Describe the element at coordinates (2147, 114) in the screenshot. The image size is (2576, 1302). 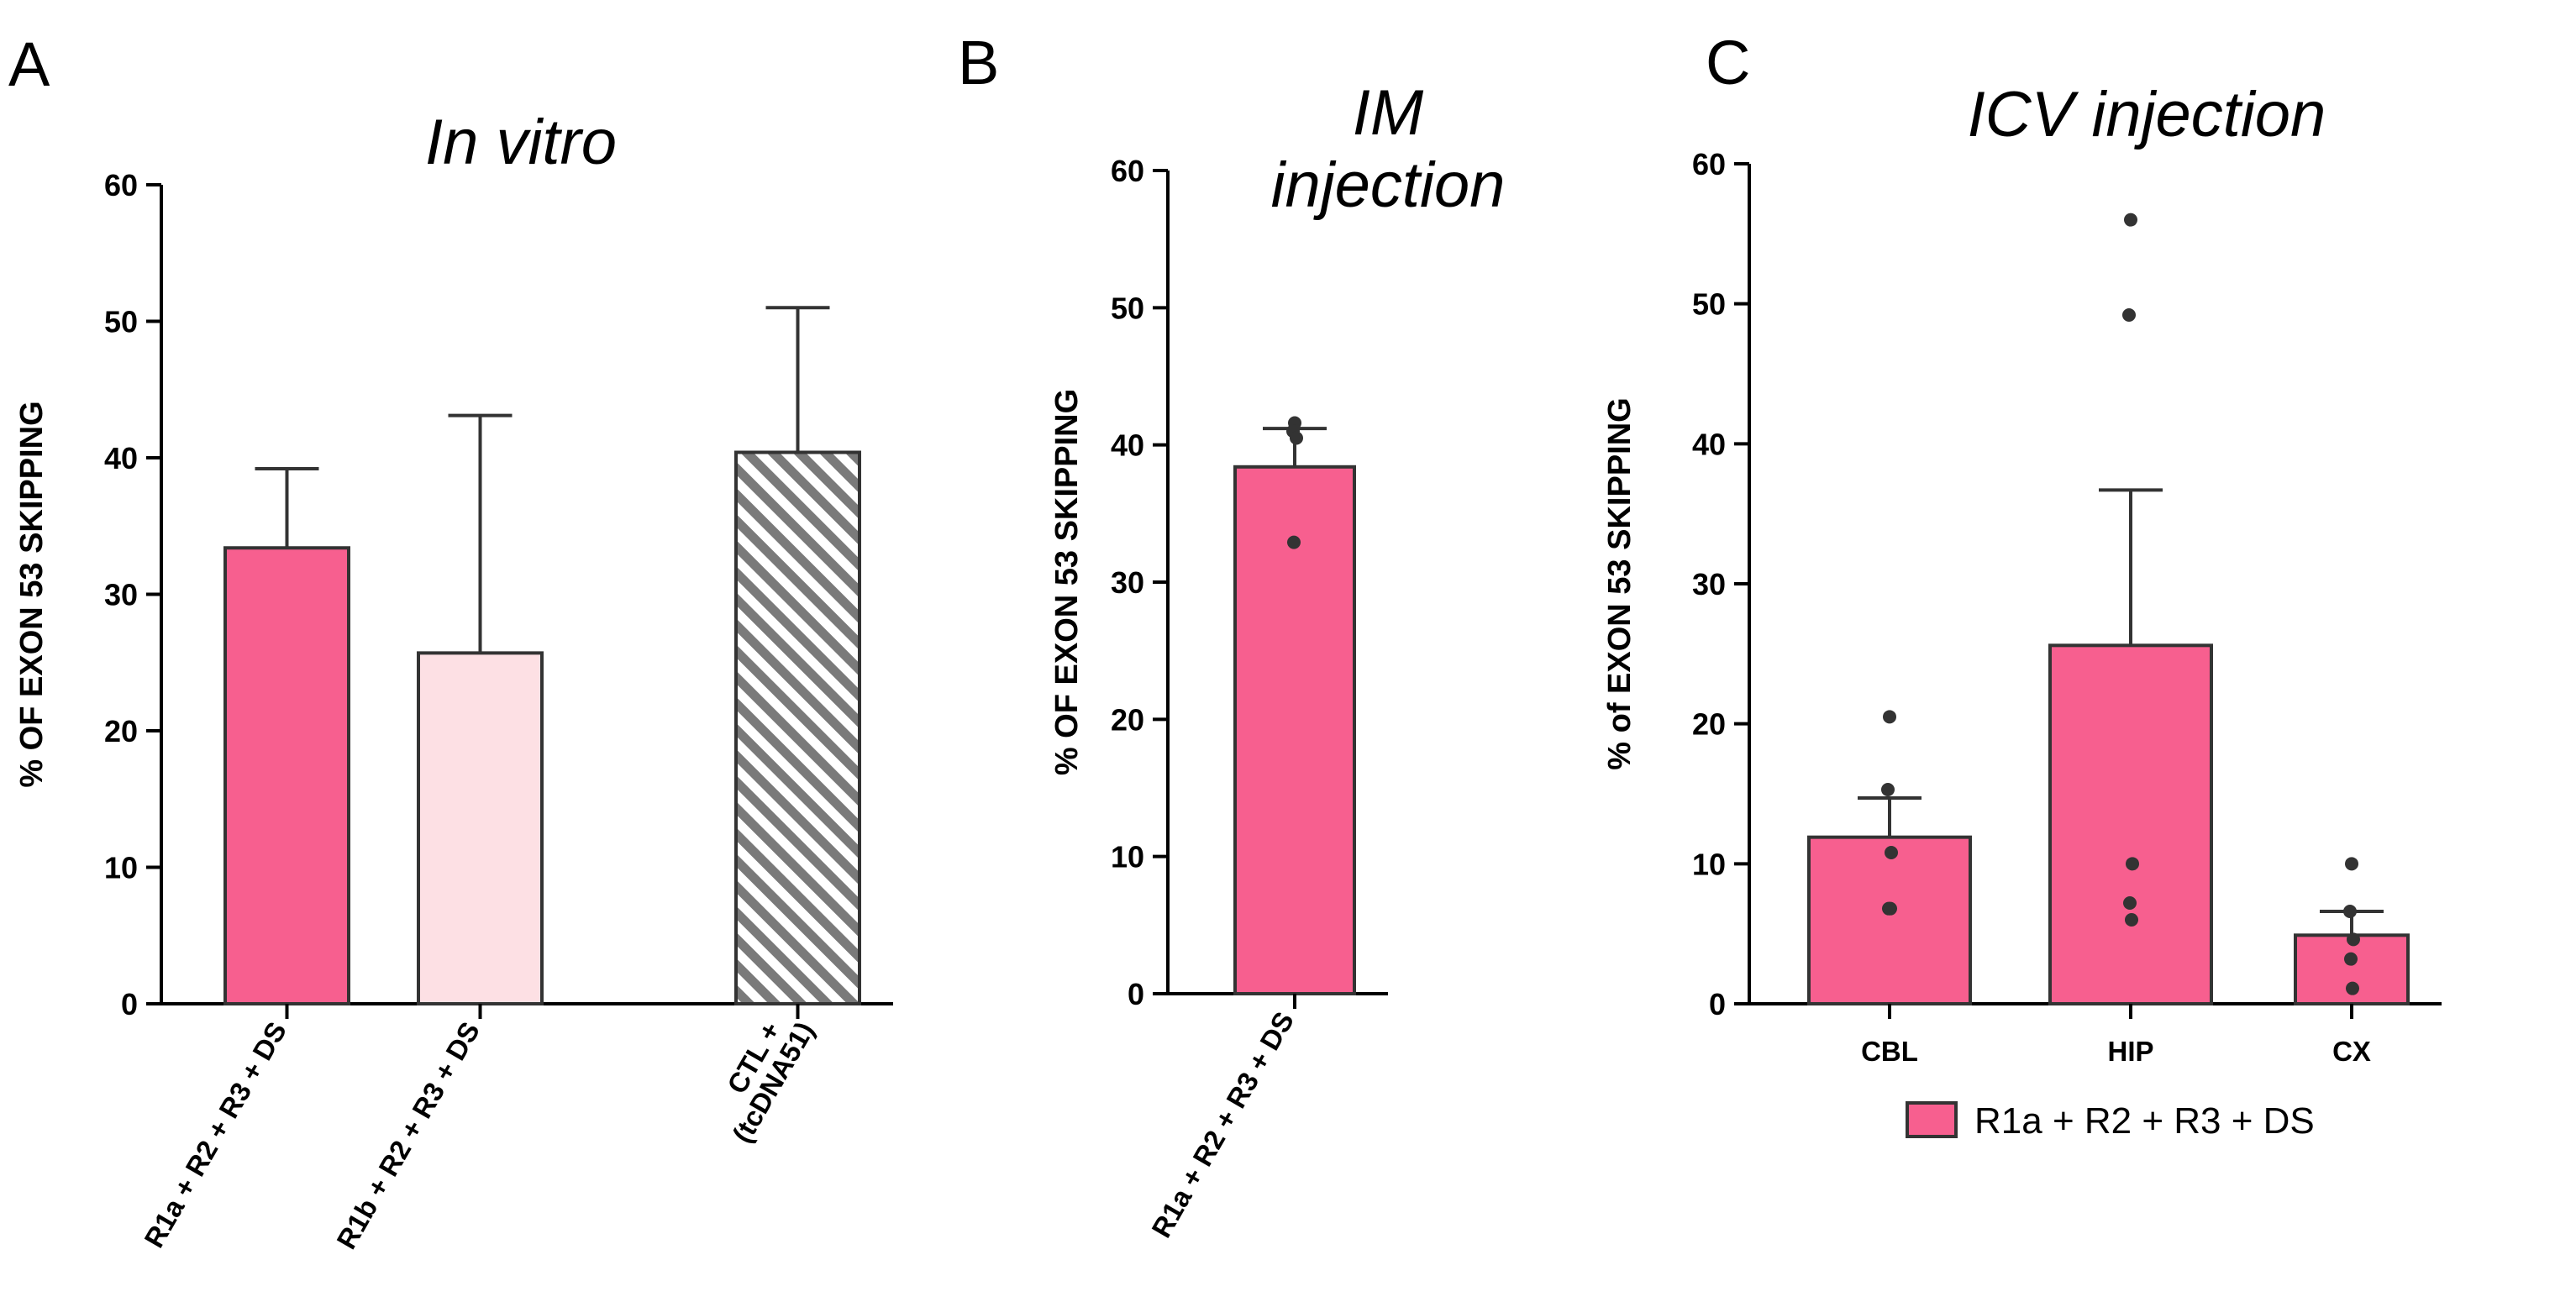
I see `panel-c-title: ICV injection` at that location.